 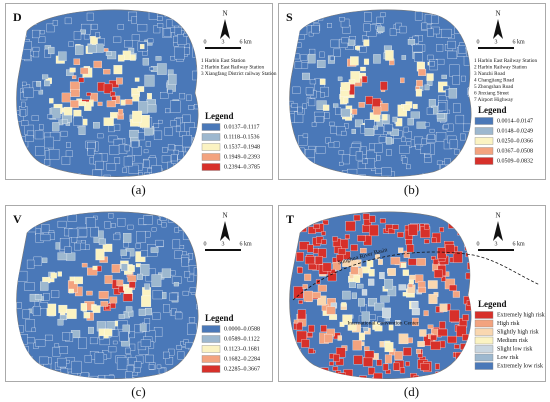 What do you see at coordinates (242, 339) in the screenshot?
I see `legend-label: 0.0589–0.1122` at bounding box center [242, 339].